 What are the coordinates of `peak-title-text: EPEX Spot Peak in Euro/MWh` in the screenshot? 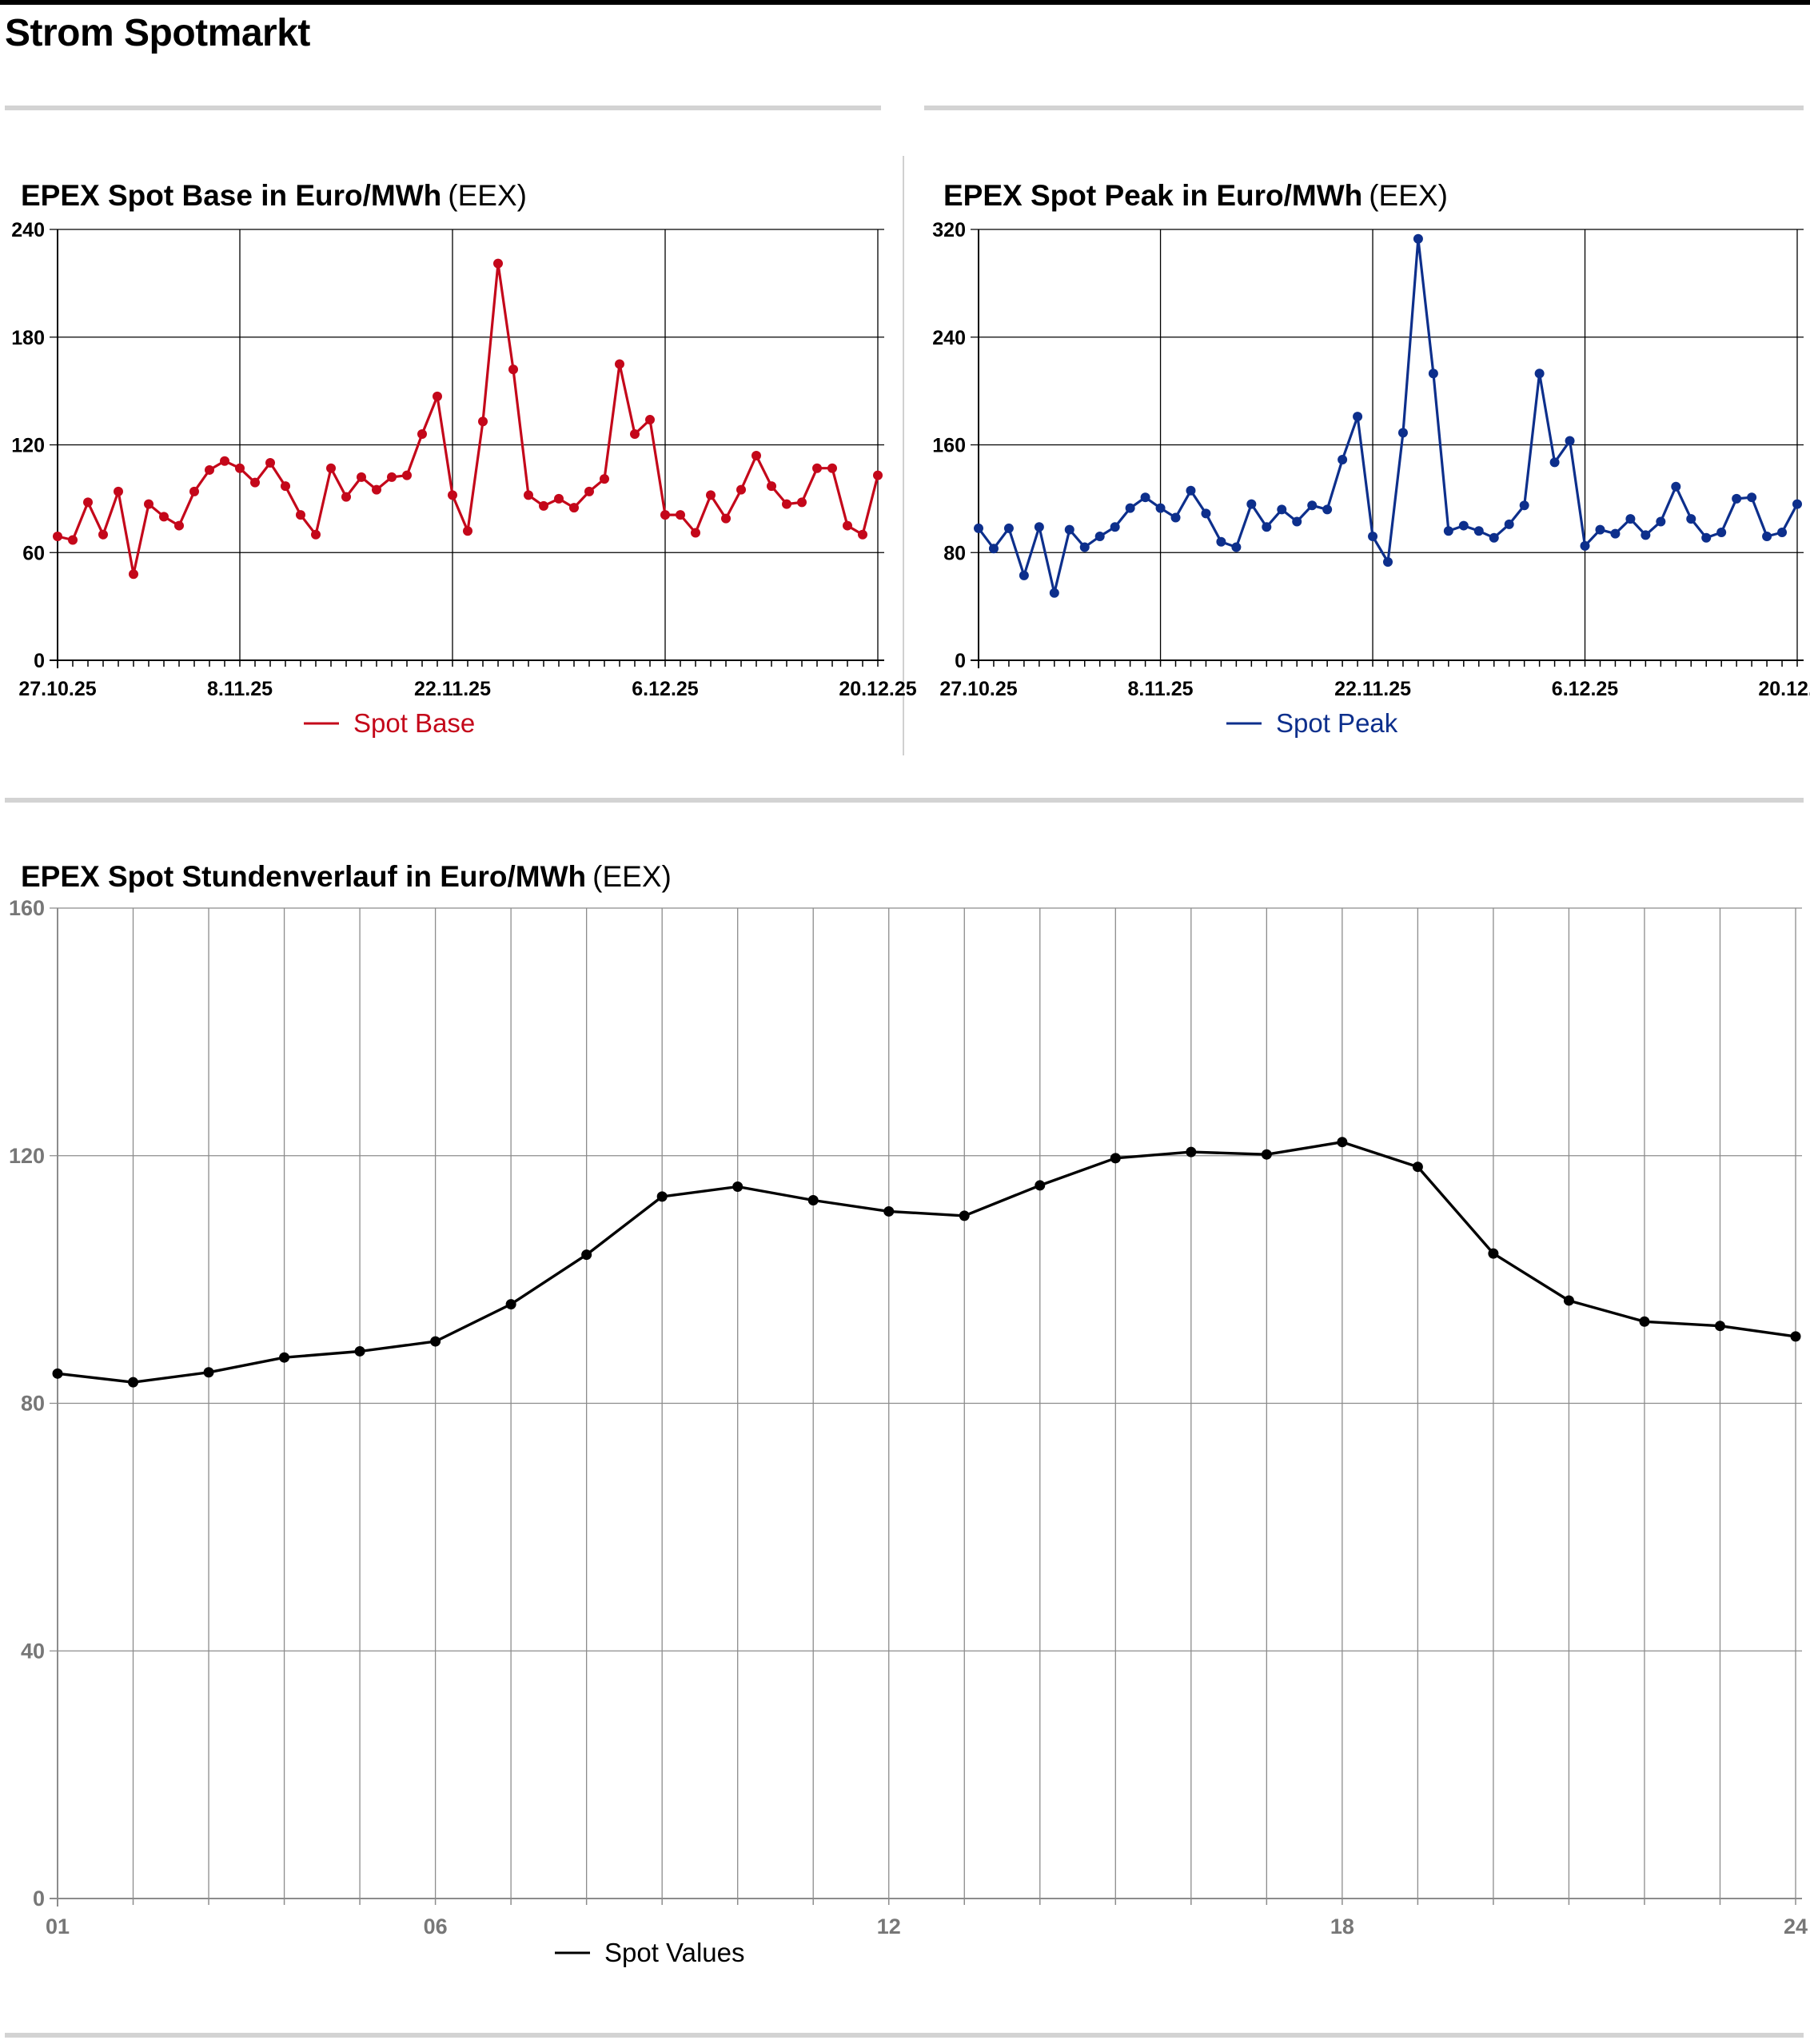 It's located at (1153, 195).